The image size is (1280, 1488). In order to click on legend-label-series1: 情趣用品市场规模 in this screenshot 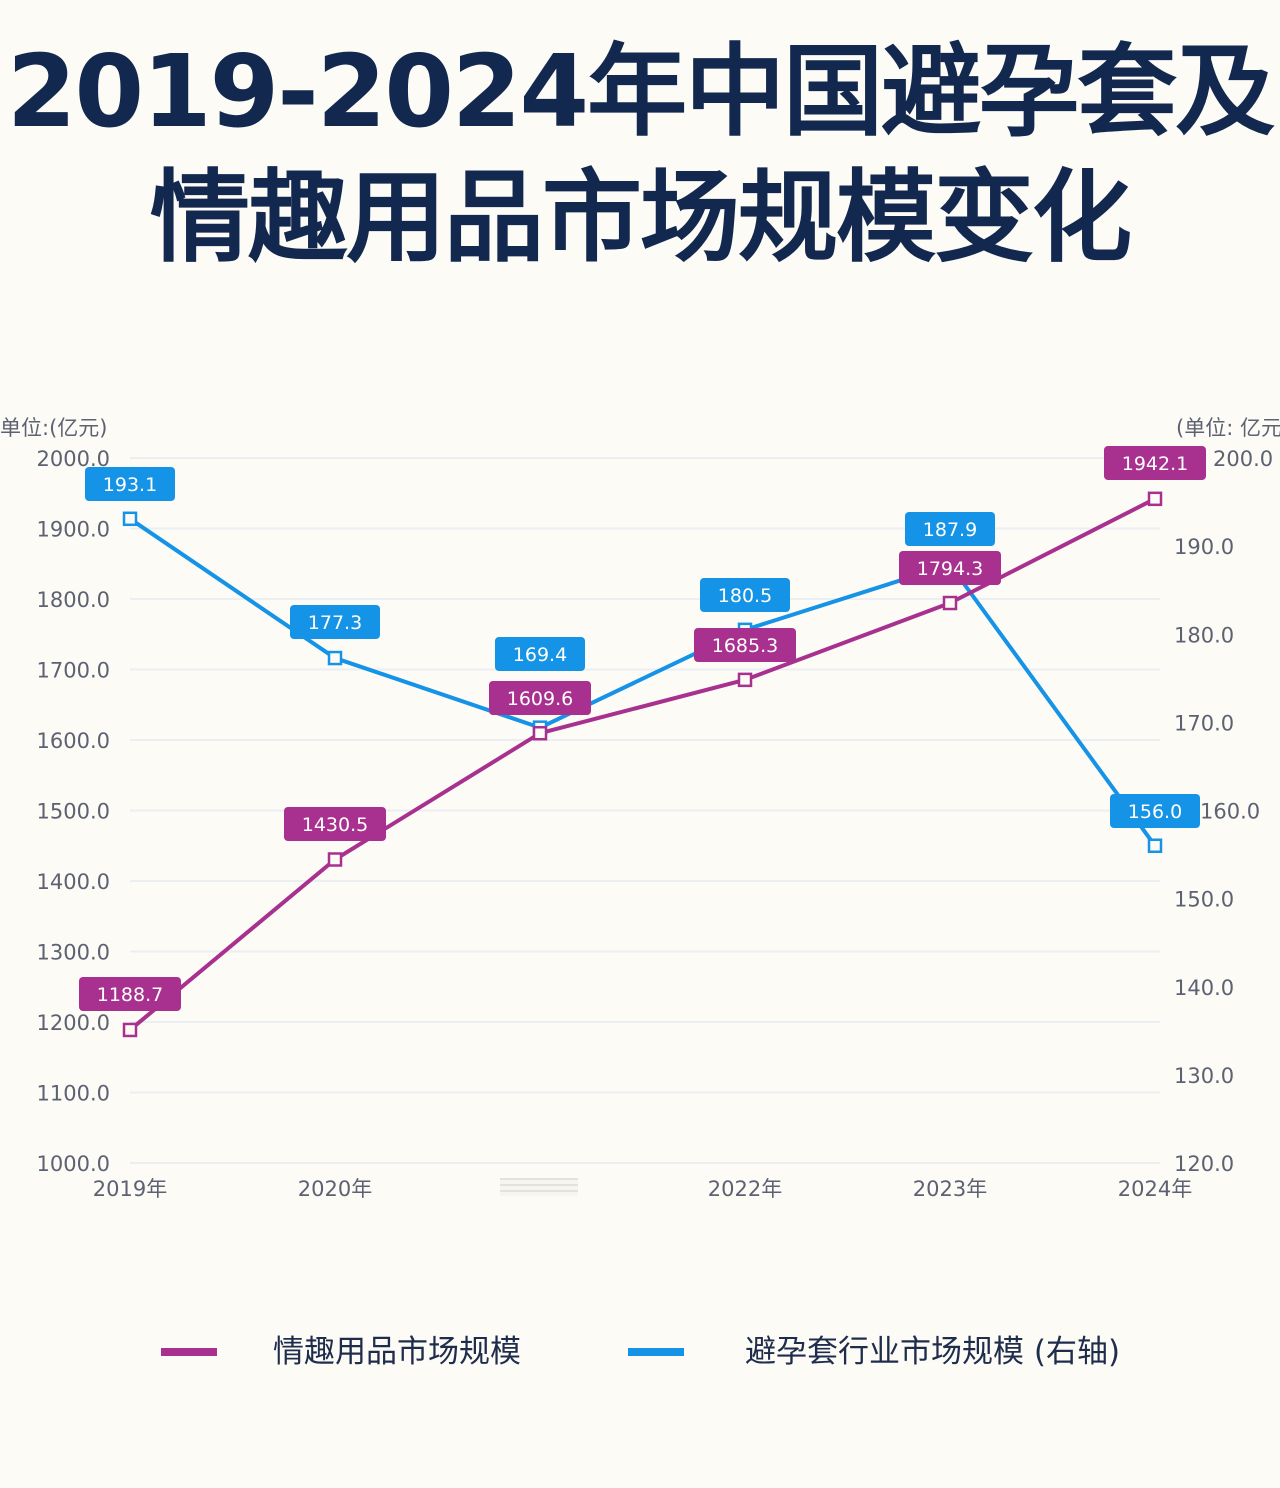, I will do `click(397, 1352)`.